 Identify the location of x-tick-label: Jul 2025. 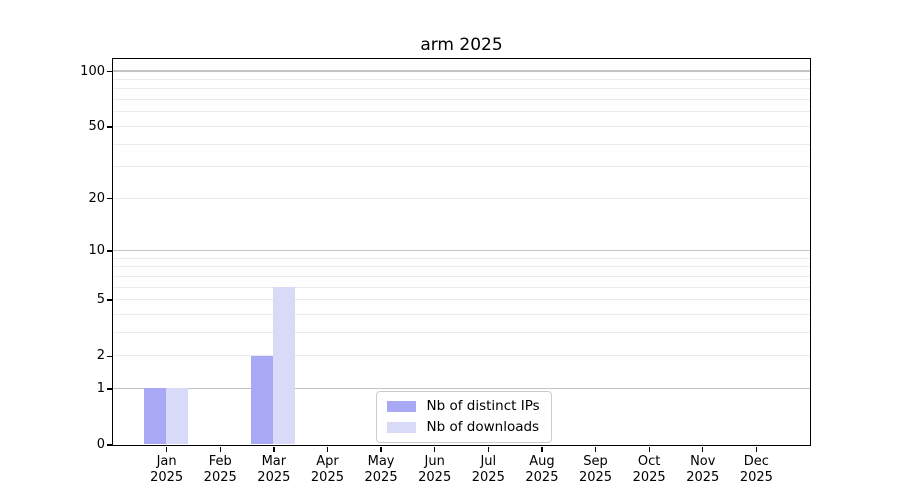
(488, 469).